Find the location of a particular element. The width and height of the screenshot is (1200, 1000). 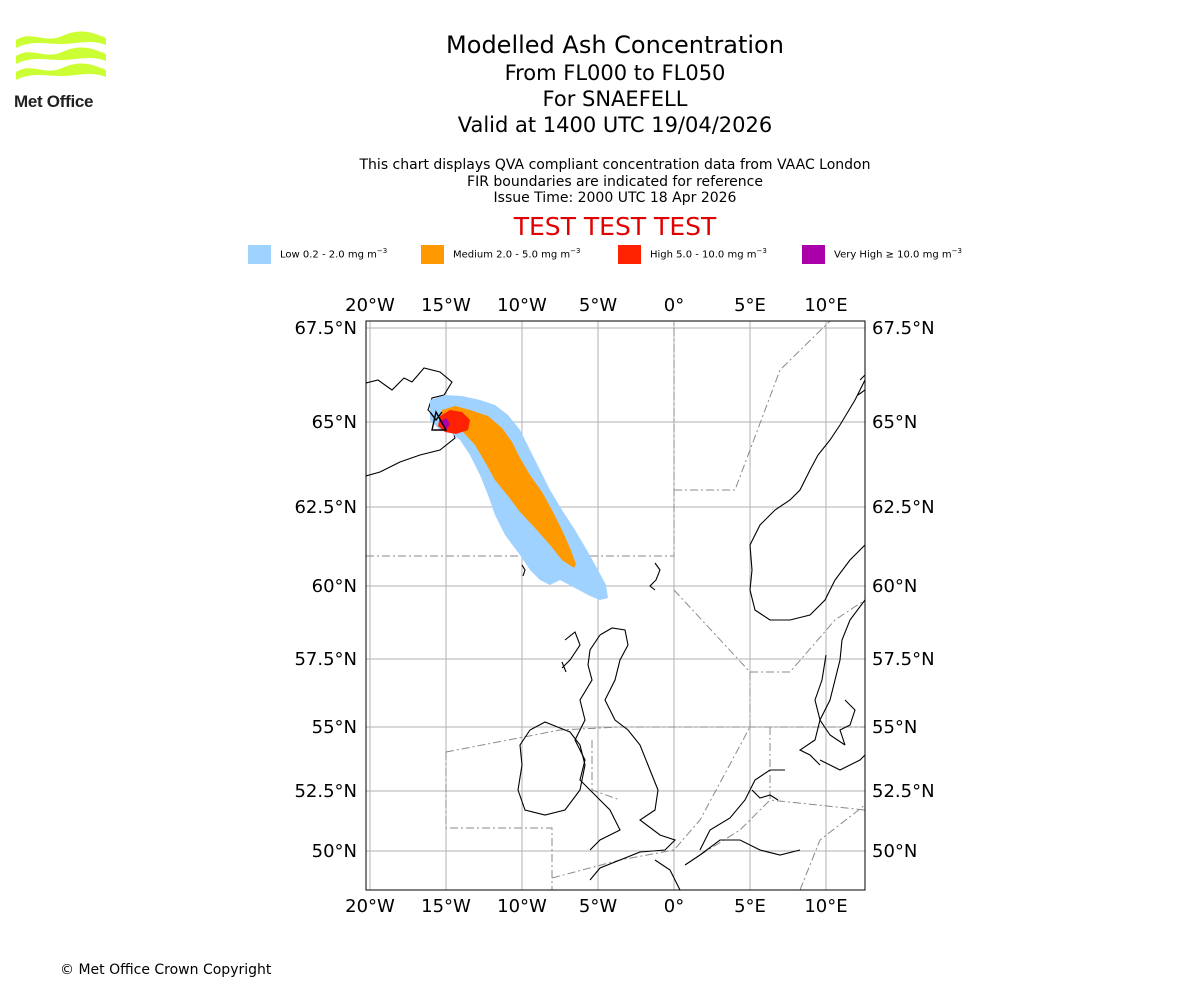

legend-item-high: High 5.0 - 10.0 mg m−3 is located at coordinates (692, 254).